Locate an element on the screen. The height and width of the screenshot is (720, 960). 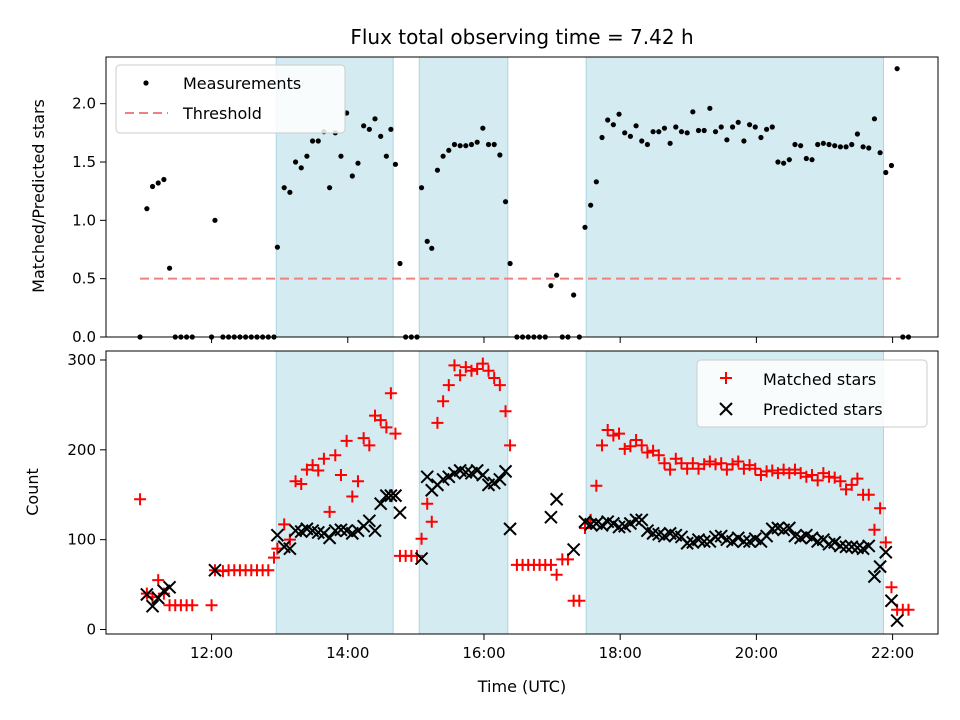
legend-measurements-marker is located at coordinates (146, 83).